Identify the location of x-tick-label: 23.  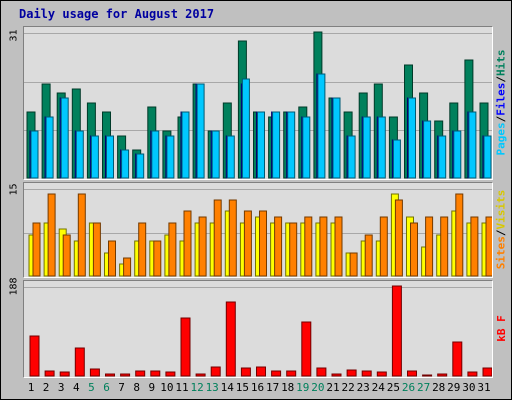
(363, 387).